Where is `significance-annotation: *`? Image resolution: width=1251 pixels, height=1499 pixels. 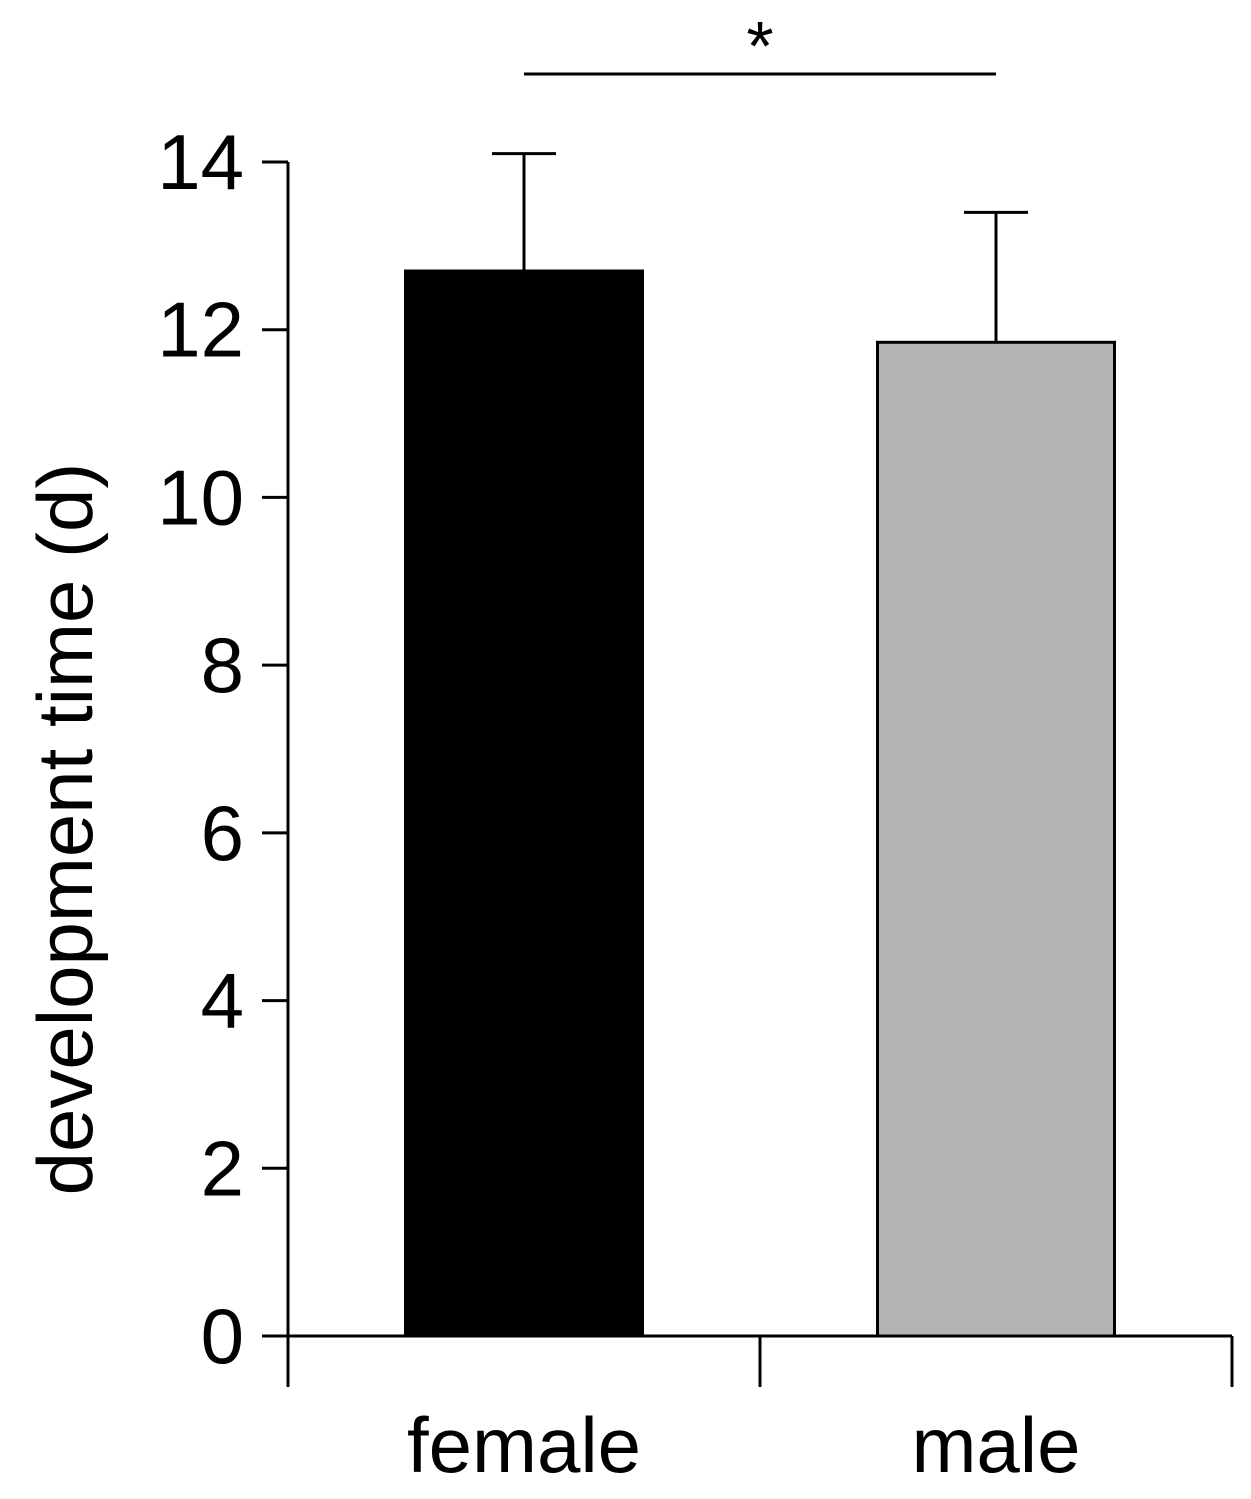 significance-annotation: * is located at coordinates (760, 46).